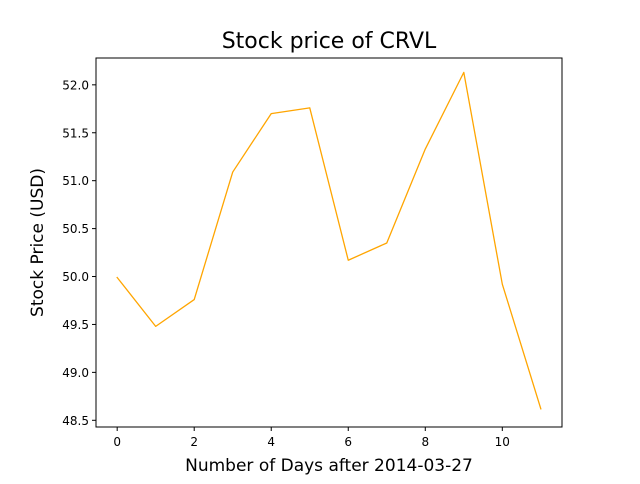 This screenshot has width=640, height=484. What do you see at coordinates (502, 442) in the screenshot?
I see `x-tick-label: 10` at bounding box center [502, 442].